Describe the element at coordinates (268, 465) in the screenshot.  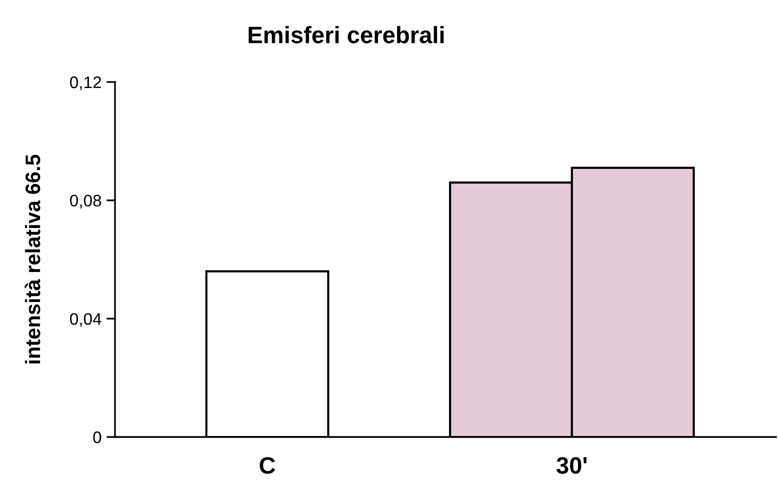
I see `x-tick-label: C` at that location.